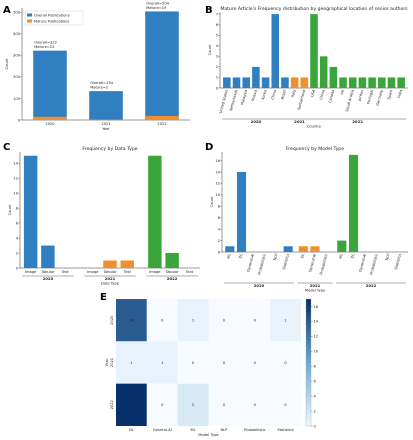 This screenshot has height=440, width=413. Describe the element at coordinates (208, 435) in the screenshot. I see `panel-e-x-axis-label: Model Type` at that location.